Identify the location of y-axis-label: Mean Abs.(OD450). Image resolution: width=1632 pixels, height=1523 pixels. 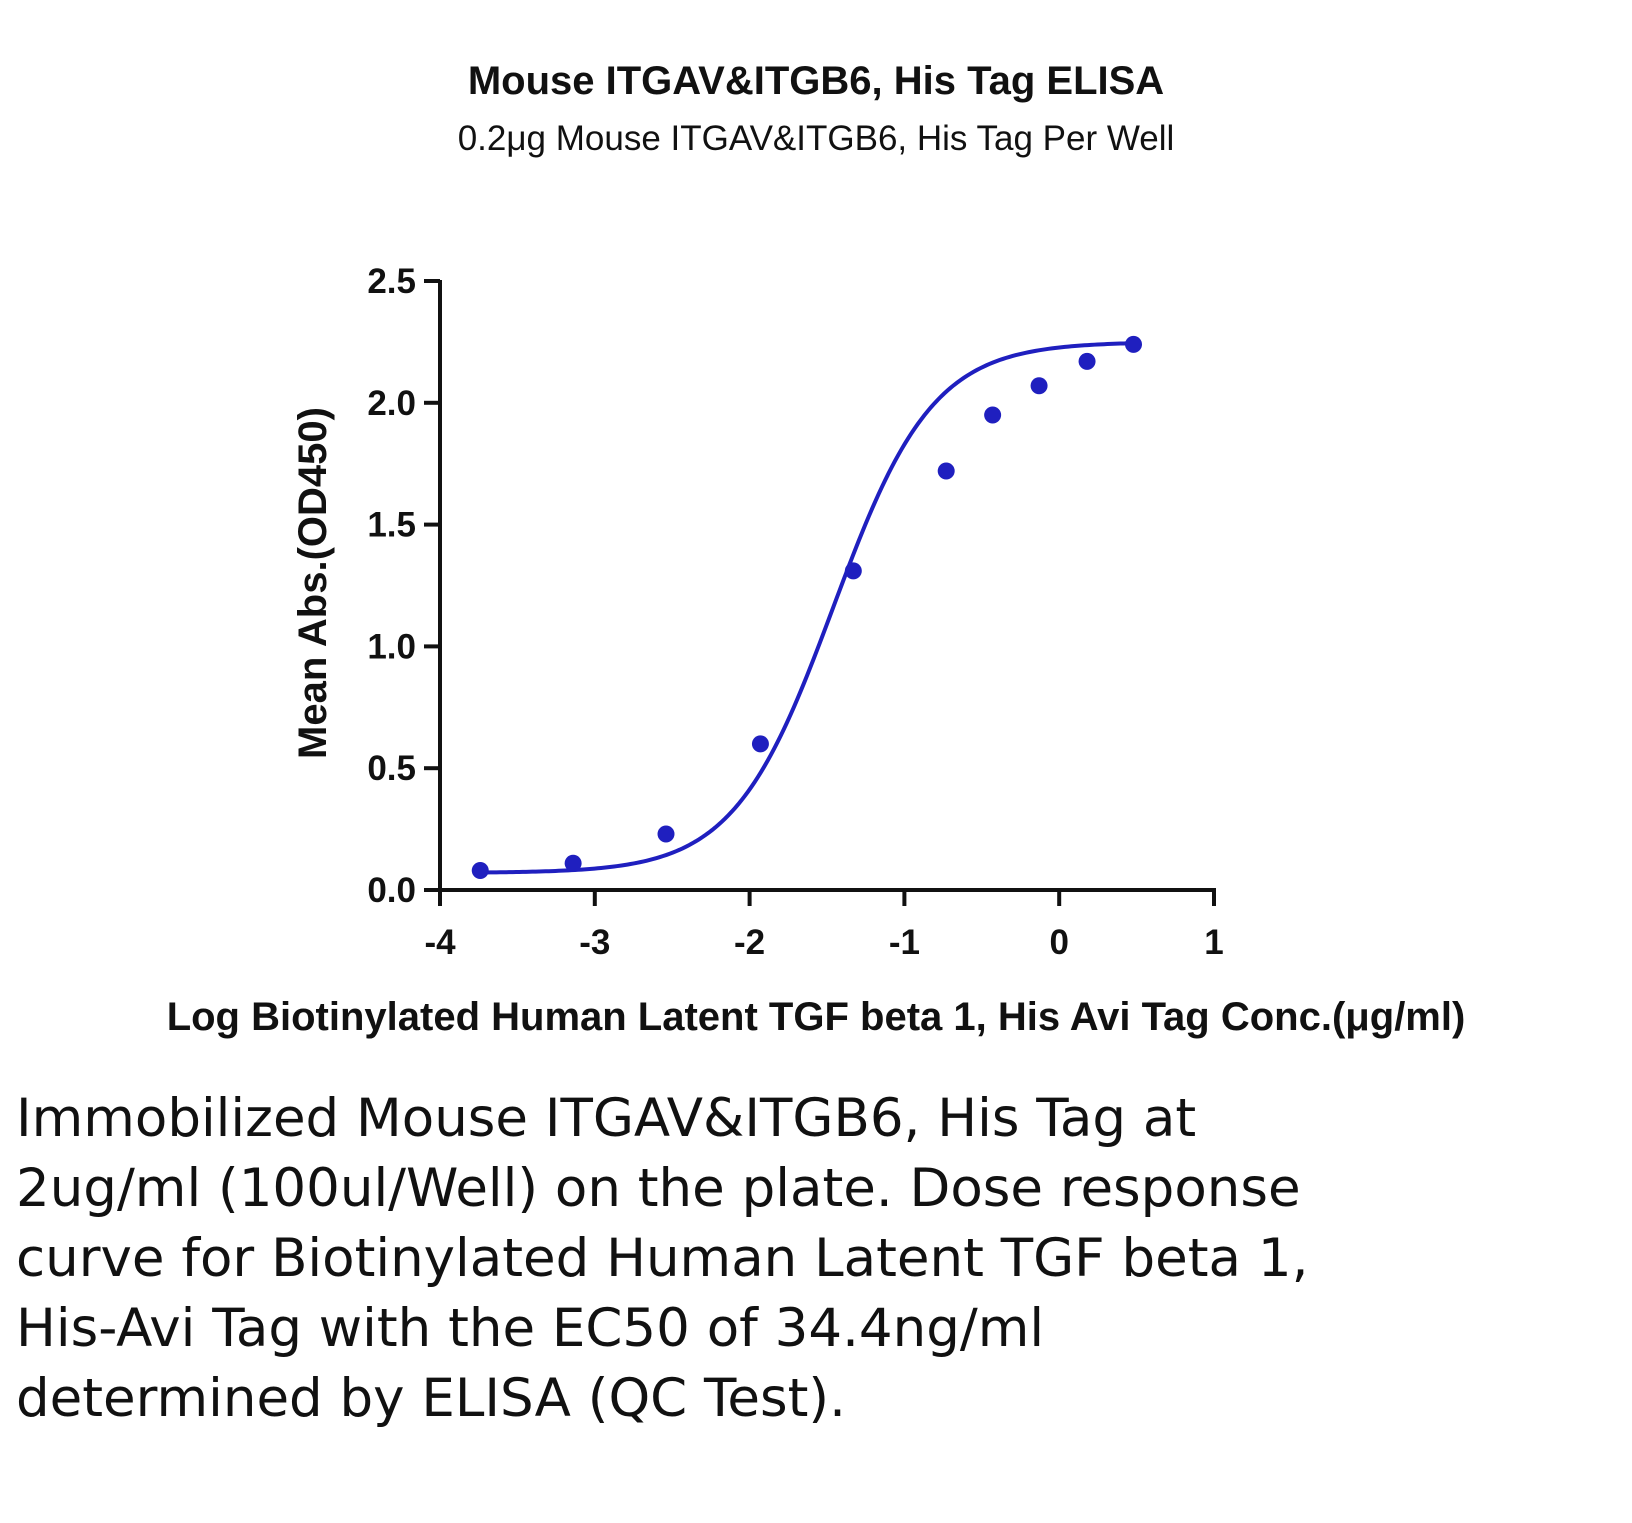
(313, 583).